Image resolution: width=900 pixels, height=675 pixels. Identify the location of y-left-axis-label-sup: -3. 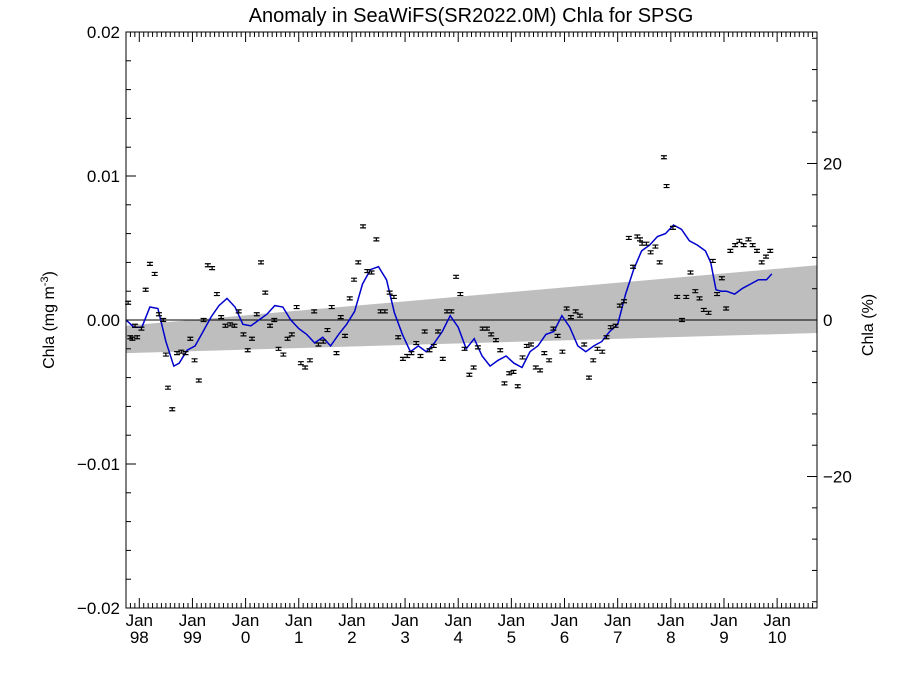
(45, 281).